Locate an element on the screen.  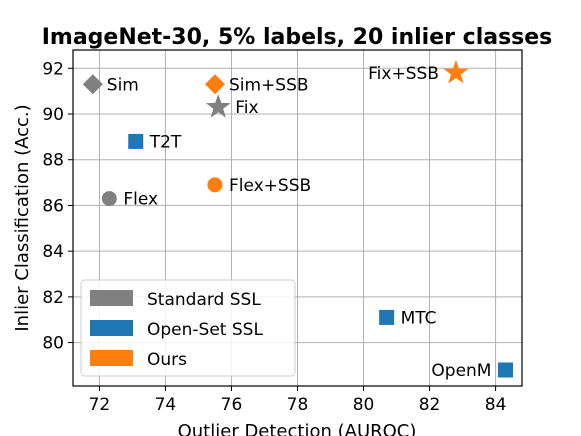
x-tick-label: 80 is located at coordinates (364, 405).